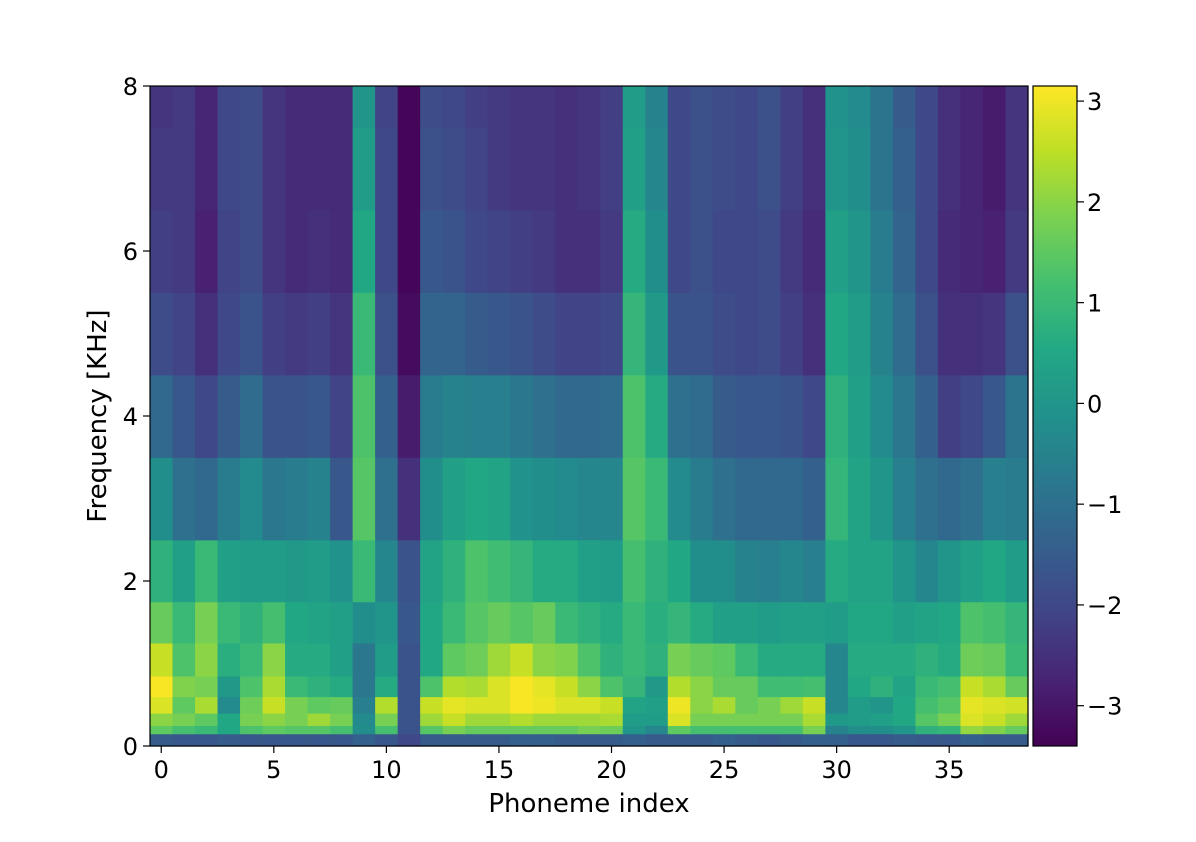 The height and width of the screenshot is (842, 1196). I want to click on y-axis-label: Frequency [KHz], so click(98, 415).